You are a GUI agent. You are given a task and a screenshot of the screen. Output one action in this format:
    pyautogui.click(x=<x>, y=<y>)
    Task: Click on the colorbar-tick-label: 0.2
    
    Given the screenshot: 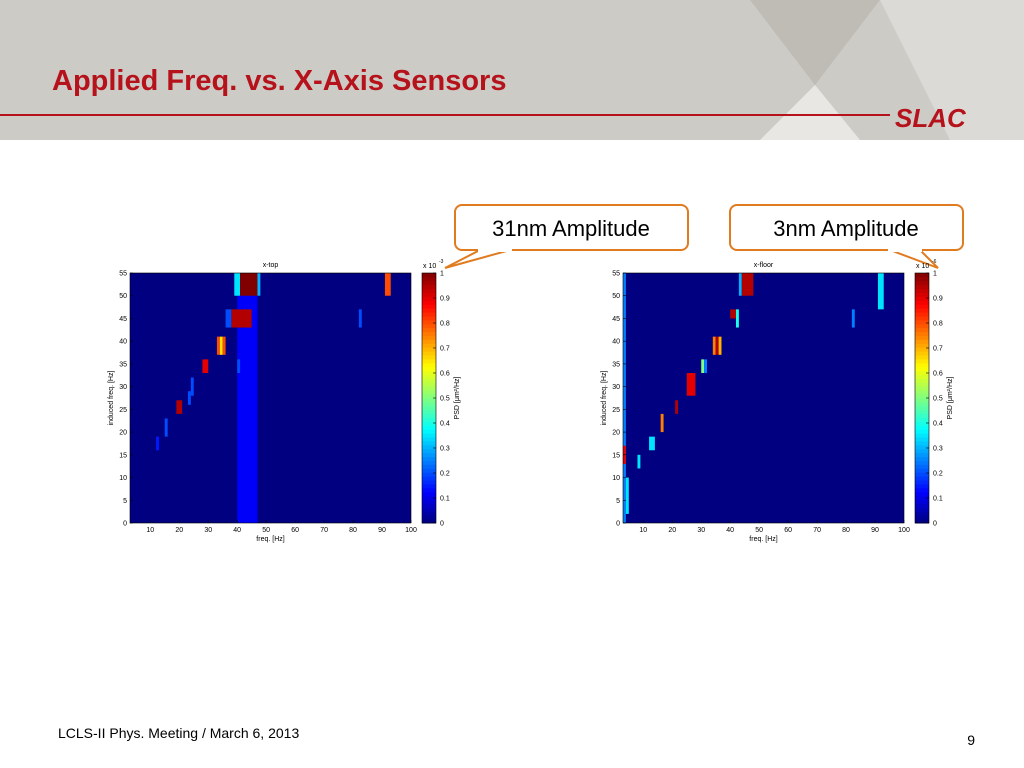 What is the action you would take?
    pyautogui.click(x=445, y=474)
    